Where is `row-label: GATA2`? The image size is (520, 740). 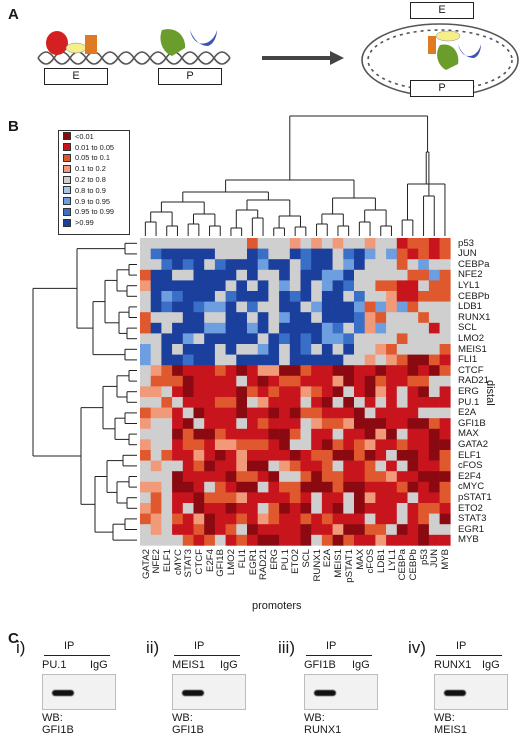
row-label: GATA2 is located at coordinates (473, 444).